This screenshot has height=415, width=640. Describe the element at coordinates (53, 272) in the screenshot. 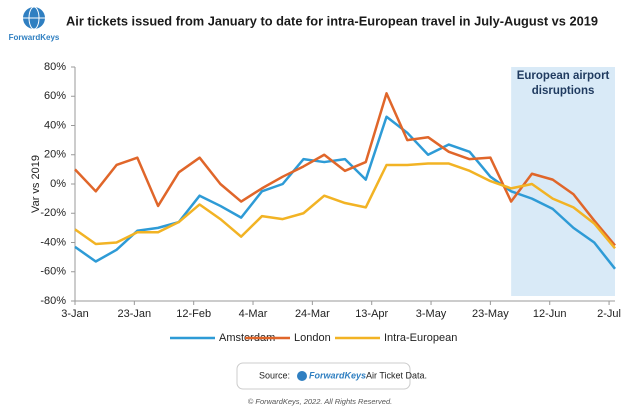

I see `y-tick-label: -60%` at that location.